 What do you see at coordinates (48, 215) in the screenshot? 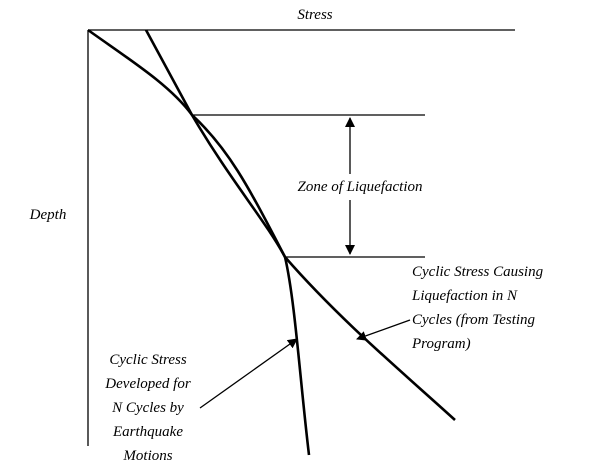
I see `y-axis-label: Depth` at bounding box center [48, 215].